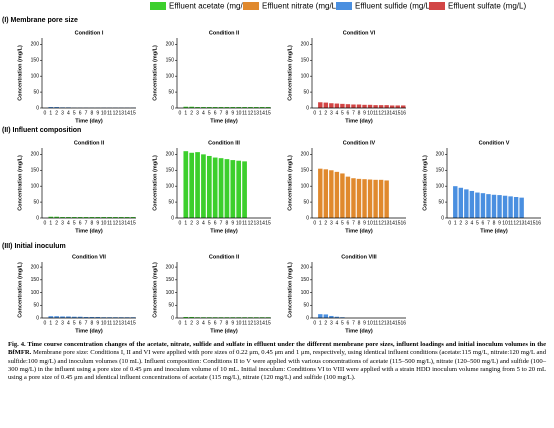  Describe the element at coordinates (40, 20) in the screenshot. I see `row-label: (I) Membrane pore size` at that location.